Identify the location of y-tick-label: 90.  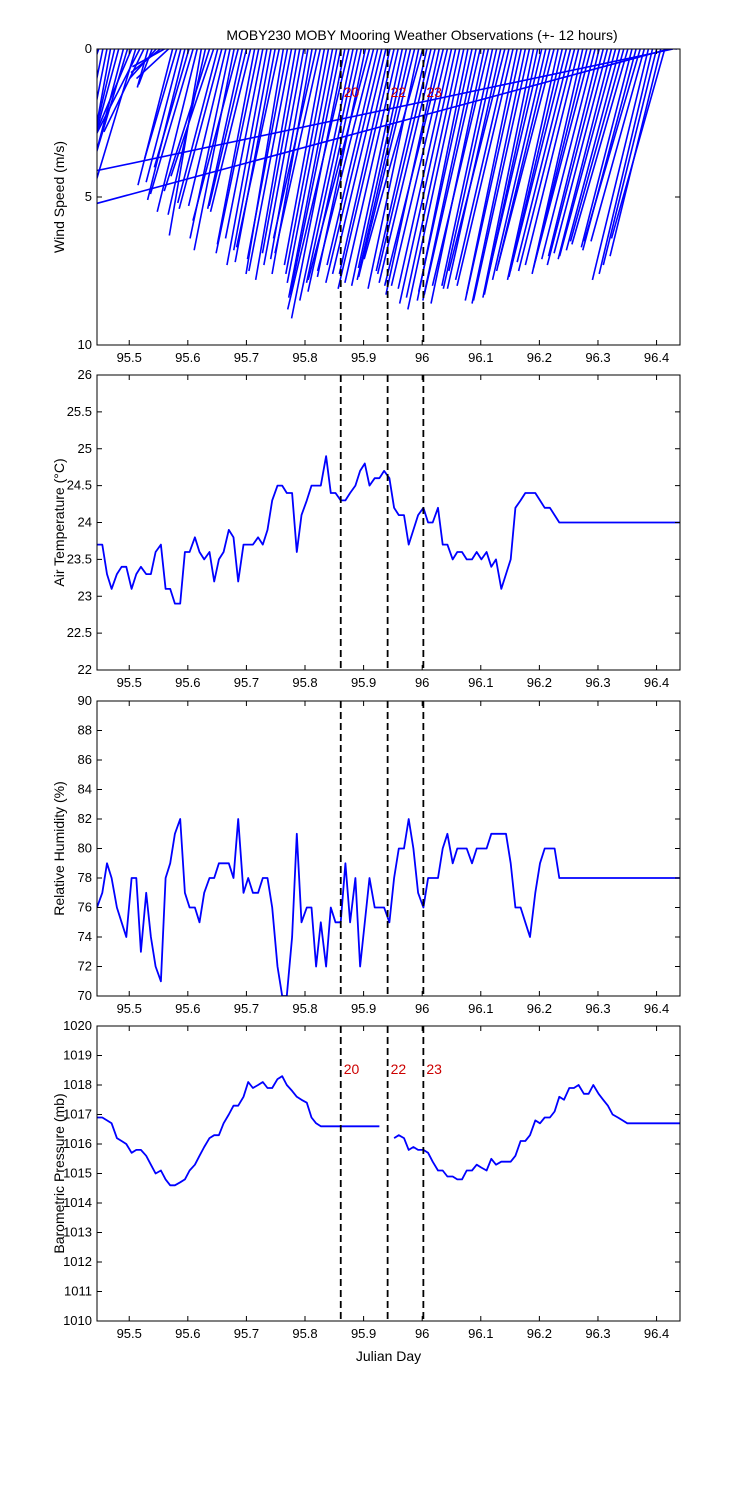
(85, 700).